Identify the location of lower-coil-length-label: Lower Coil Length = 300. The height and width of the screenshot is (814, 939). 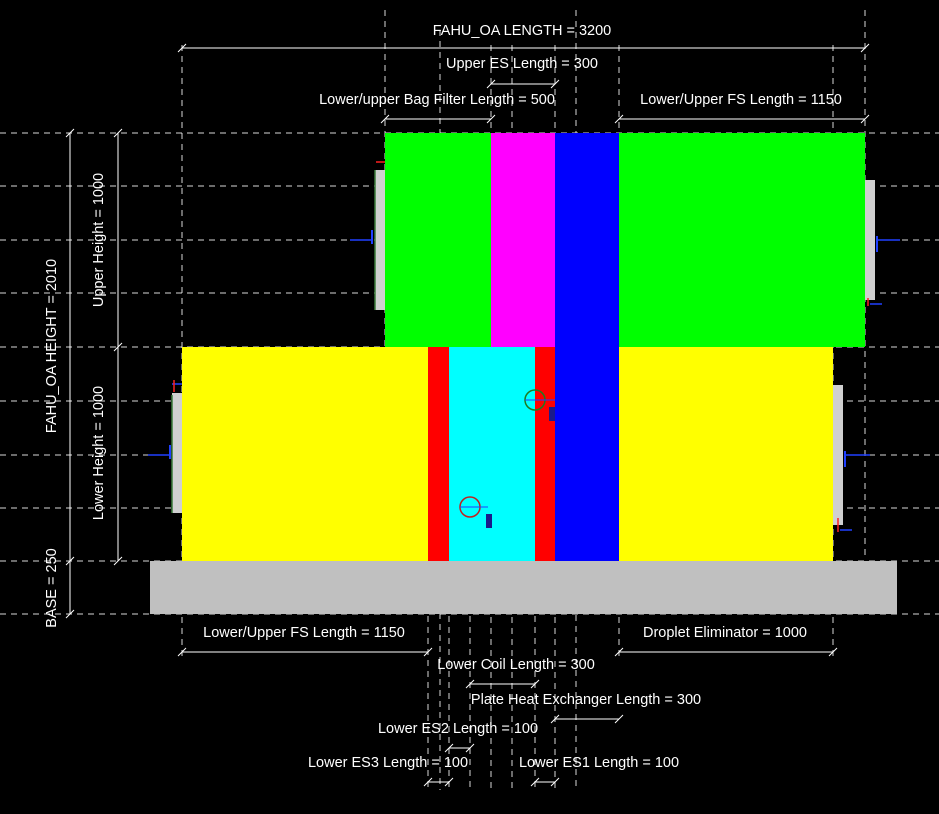
(516, 665).